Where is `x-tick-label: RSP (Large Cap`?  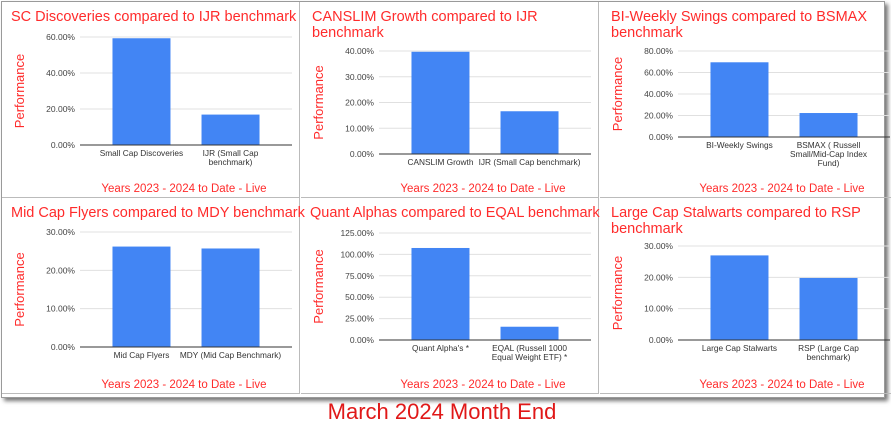 x-tick-label: RSP (Large Cap is located at coordinates (828, 348).